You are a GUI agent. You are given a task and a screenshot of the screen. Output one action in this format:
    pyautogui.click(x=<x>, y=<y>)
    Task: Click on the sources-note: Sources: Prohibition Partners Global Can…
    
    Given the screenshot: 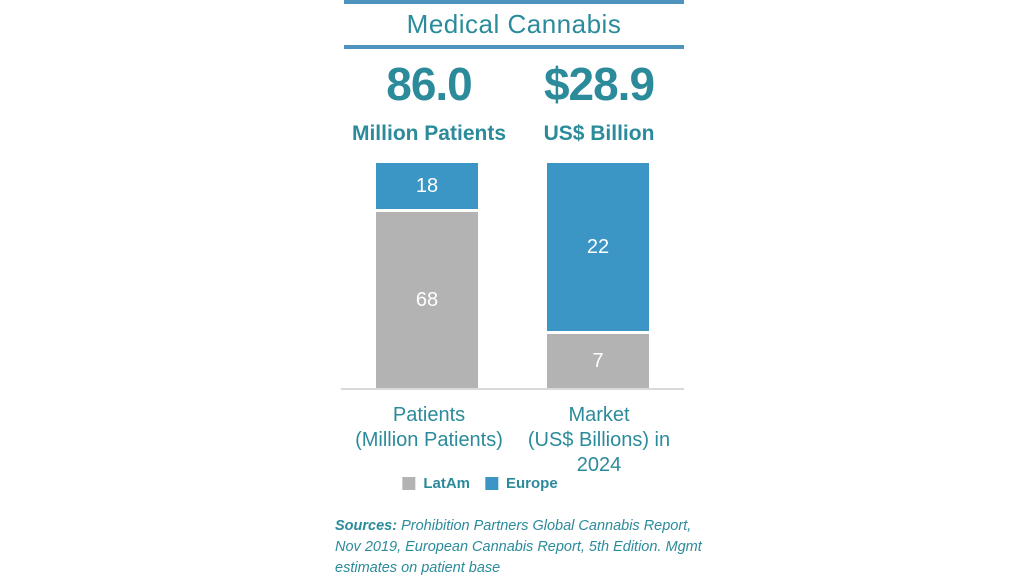 What is the action you would take?
    pyautogui.click(x=530, y=547)
    